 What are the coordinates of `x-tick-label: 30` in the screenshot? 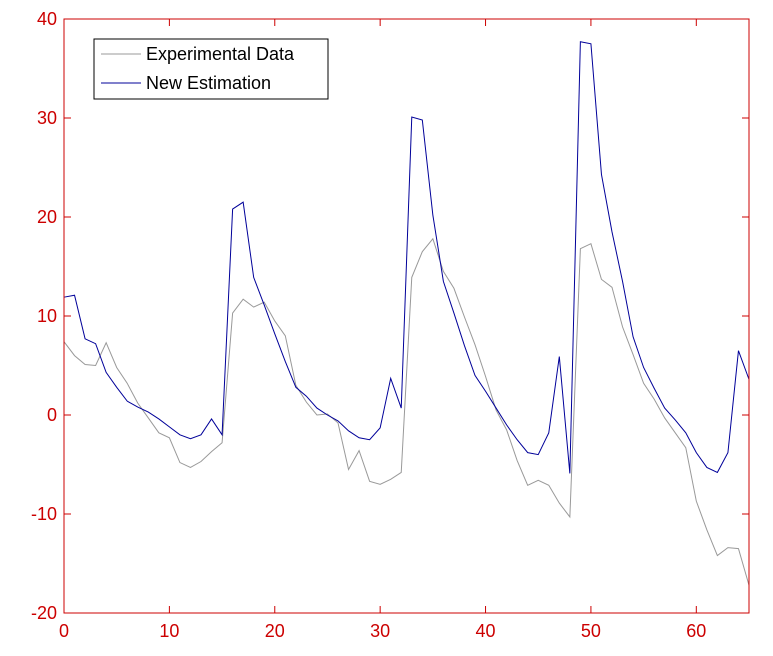 It's located at (380, 631).